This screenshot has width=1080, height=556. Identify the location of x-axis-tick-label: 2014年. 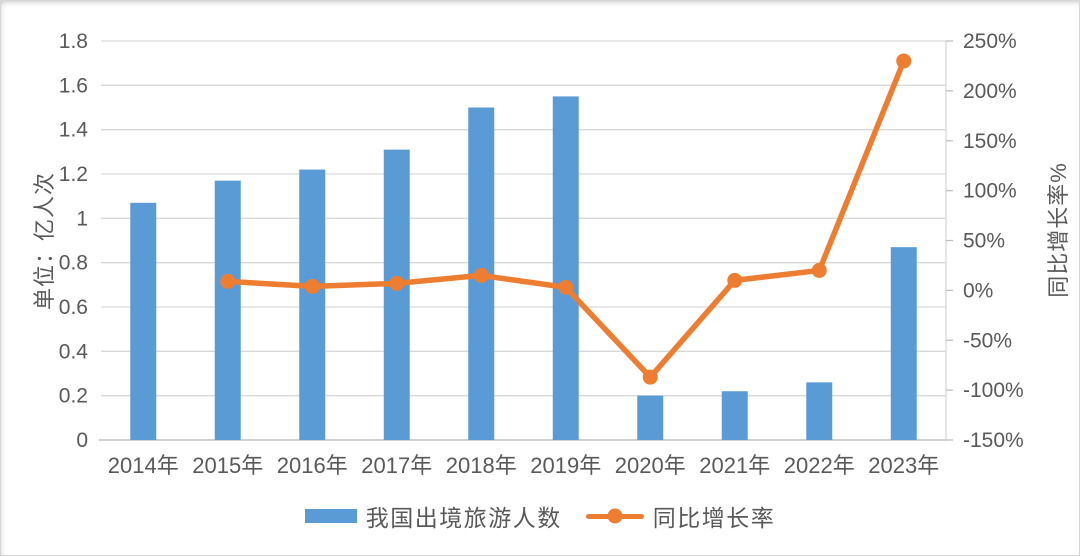
(143, 465).